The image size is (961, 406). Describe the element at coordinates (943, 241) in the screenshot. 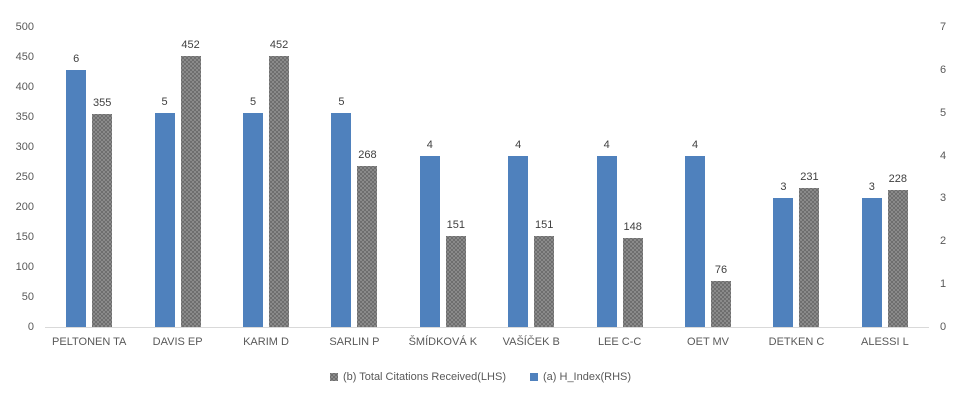

I see `right-axis-tick-2: 2` at that location.